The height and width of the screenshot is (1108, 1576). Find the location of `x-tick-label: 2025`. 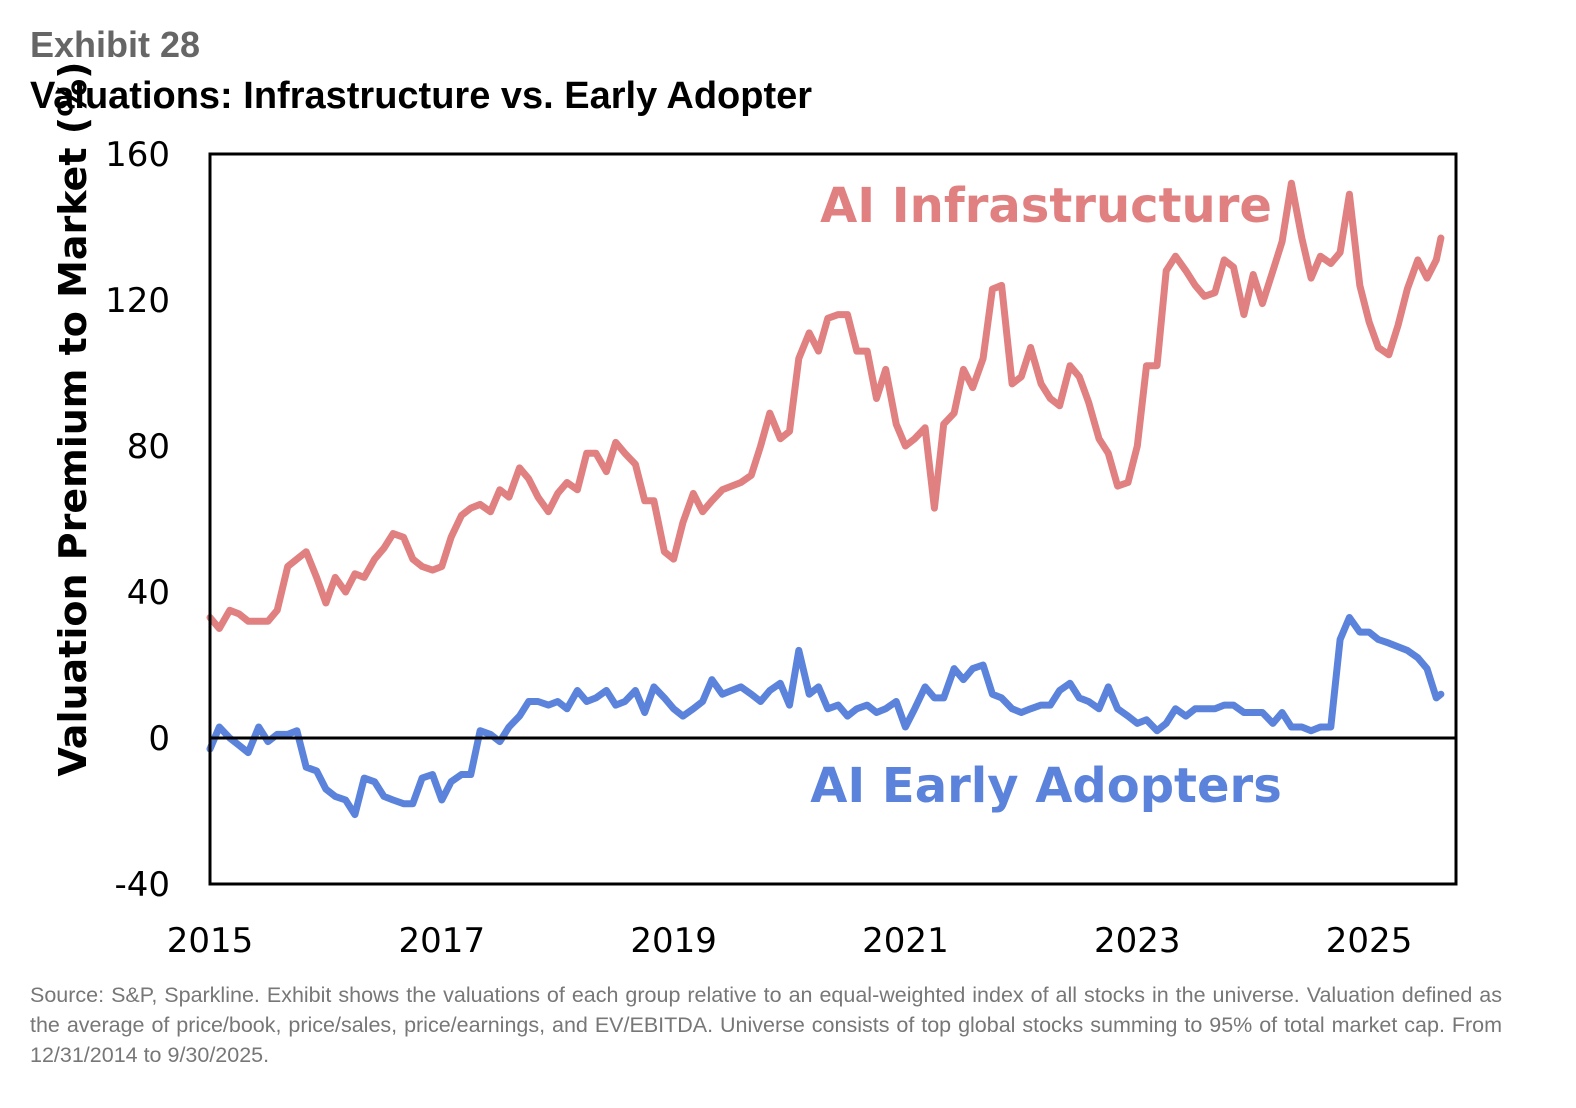

x-tick-label: 2025 is located at coordinates (1369, 941).